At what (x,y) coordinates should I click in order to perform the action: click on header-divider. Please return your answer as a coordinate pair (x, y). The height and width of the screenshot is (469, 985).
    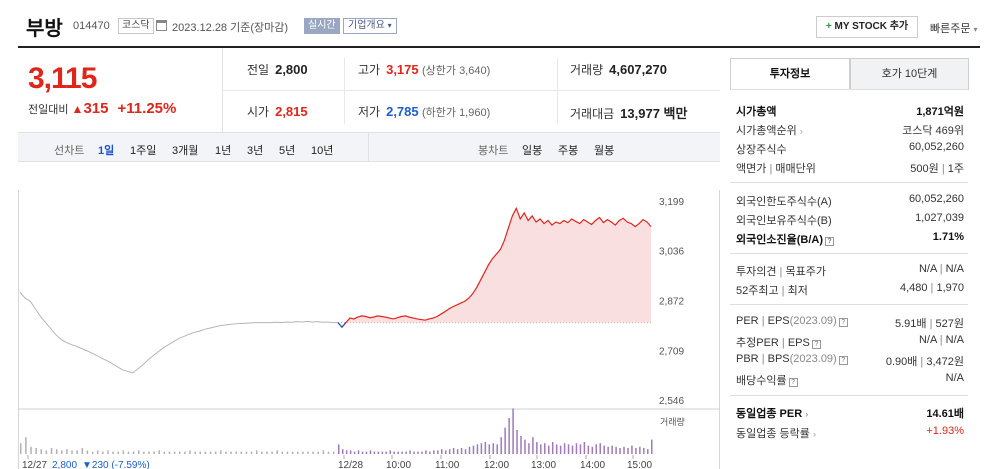
    Looking at the image, I should click on (499, 47).